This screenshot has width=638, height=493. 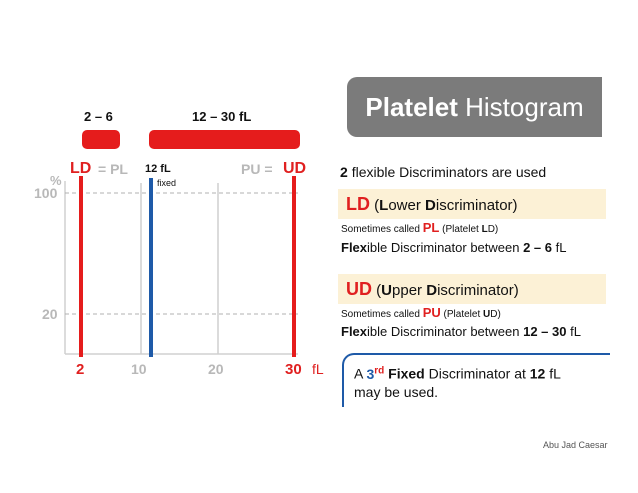 I want to click on ud-flex-rest: ible Discriminator between, so click(x=443, y=331).